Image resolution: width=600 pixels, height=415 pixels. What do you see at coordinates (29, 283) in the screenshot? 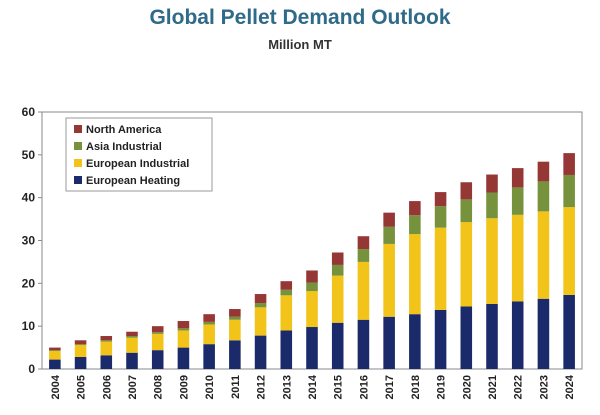
I see `y-tick-label: 20` at bounding box center [29, 283].